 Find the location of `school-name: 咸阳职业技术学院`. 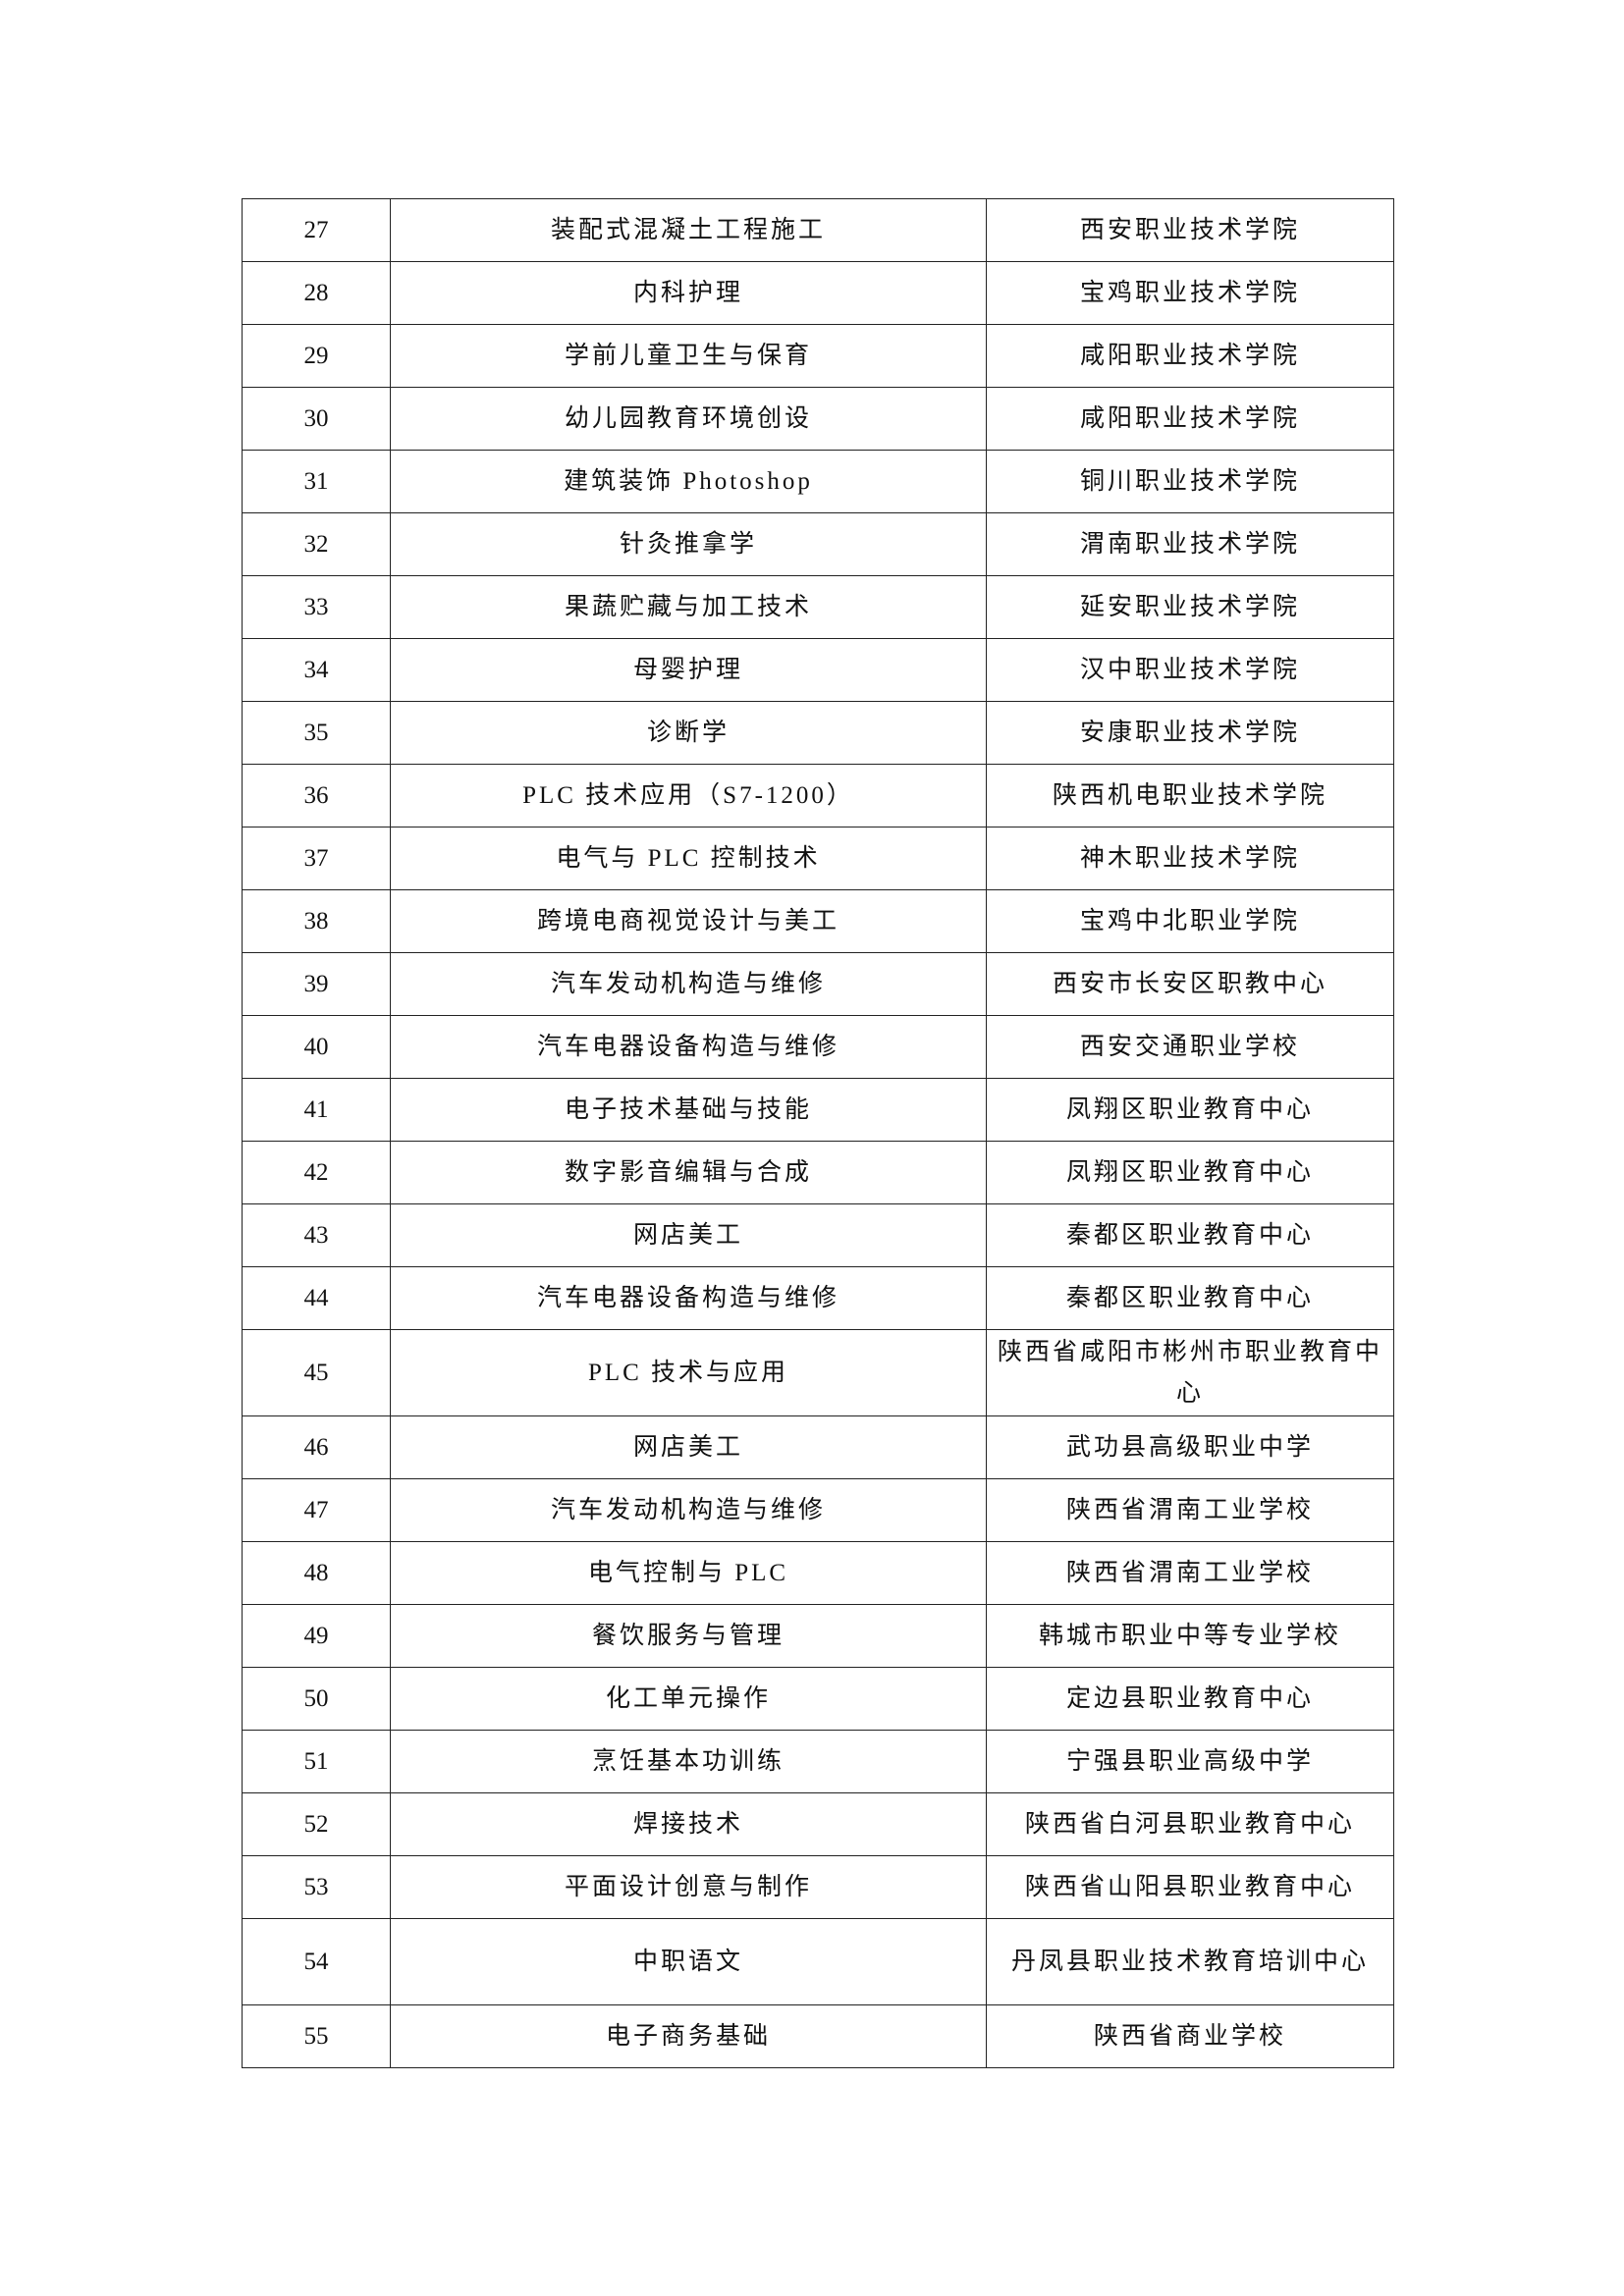

school-name: 咸阳职业技术学院 is located at coordinates (1190, 356).